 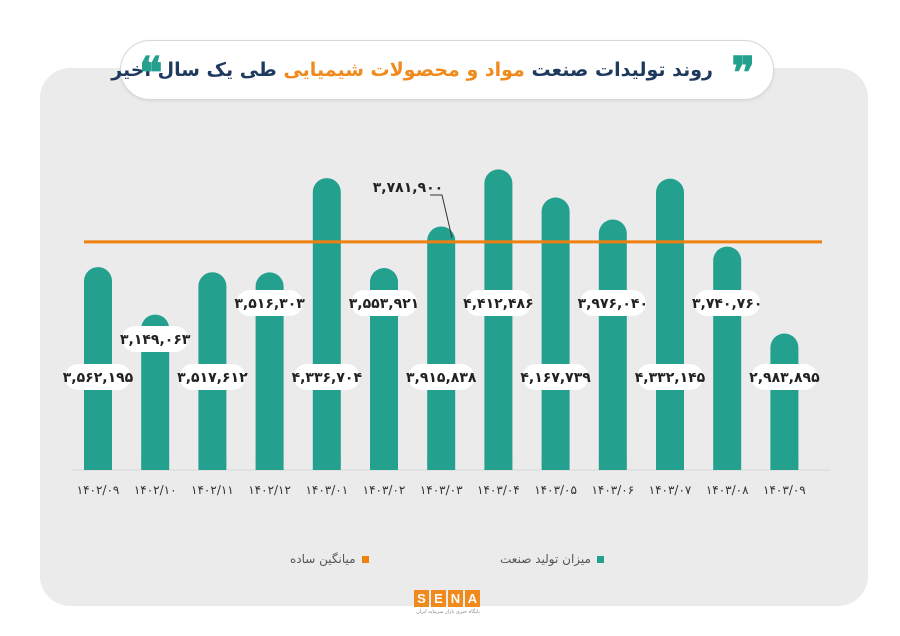 What do you see at coordinates (98, 490) in the screenshot?
I see `x-tick-label: ۱۴۰۲/۰۹` at bounding box center [98, 490].